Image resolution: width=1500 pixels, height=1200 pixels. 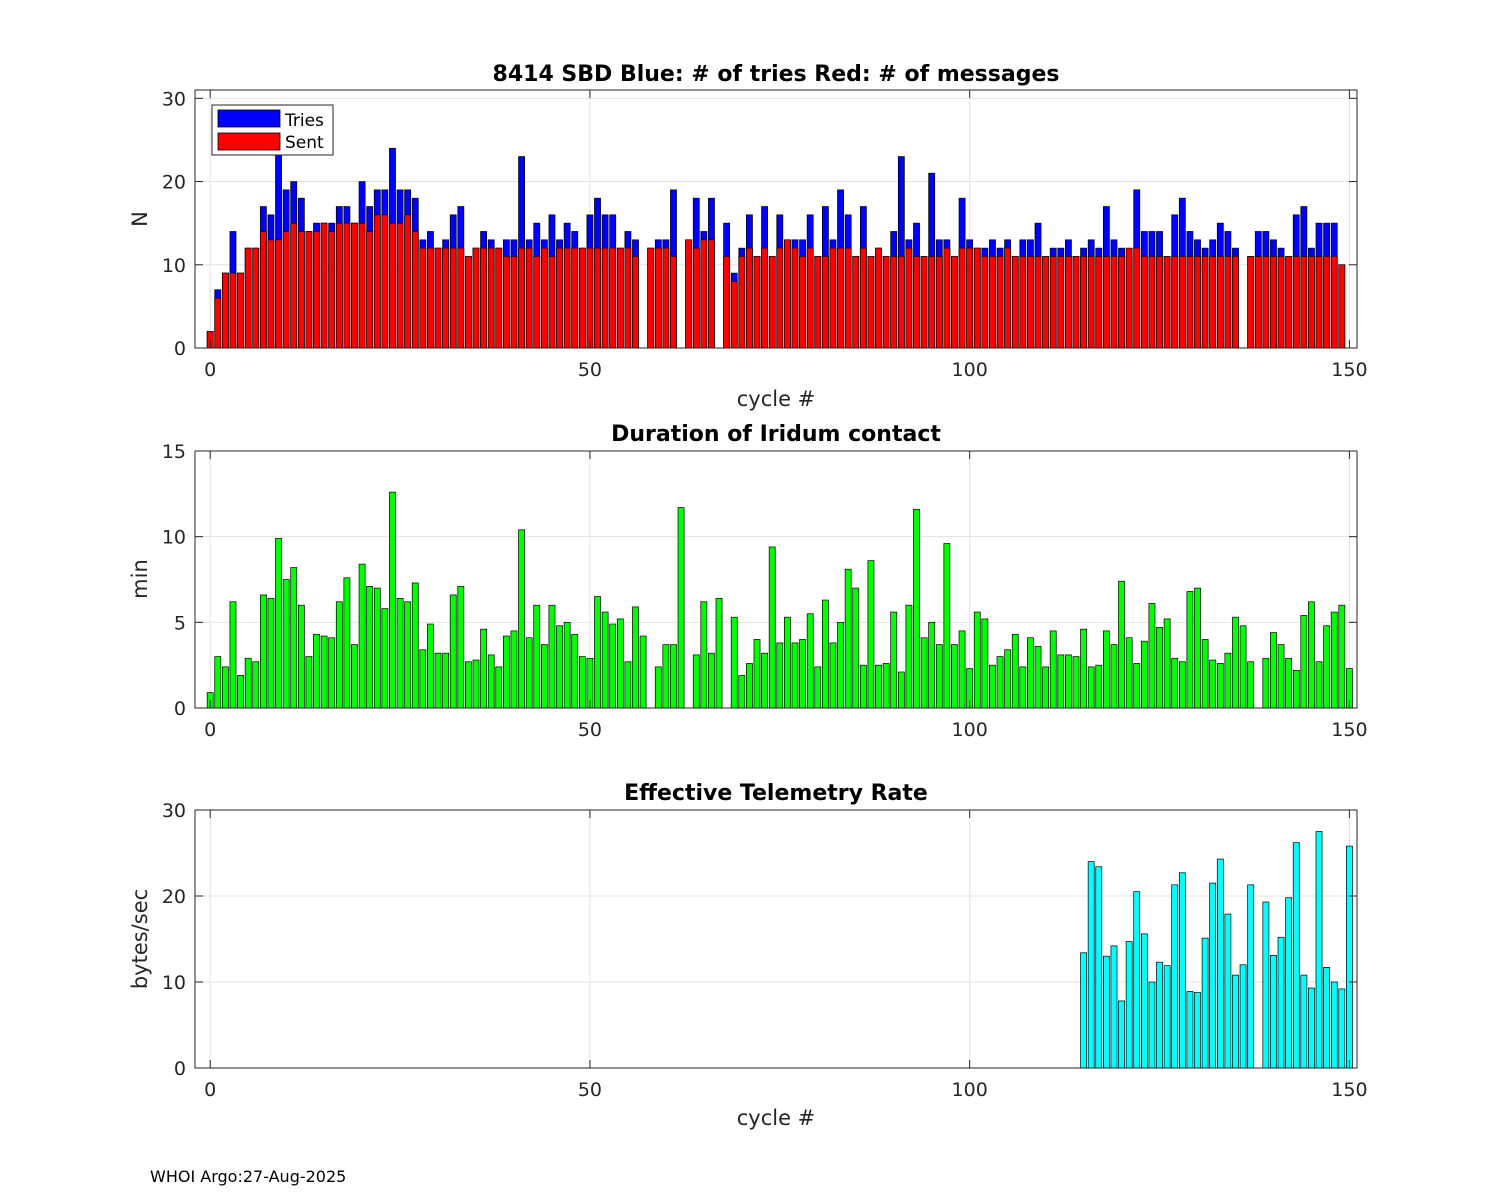 I want to click on legend-label-sent: Sent, so click(x=304, y=143).